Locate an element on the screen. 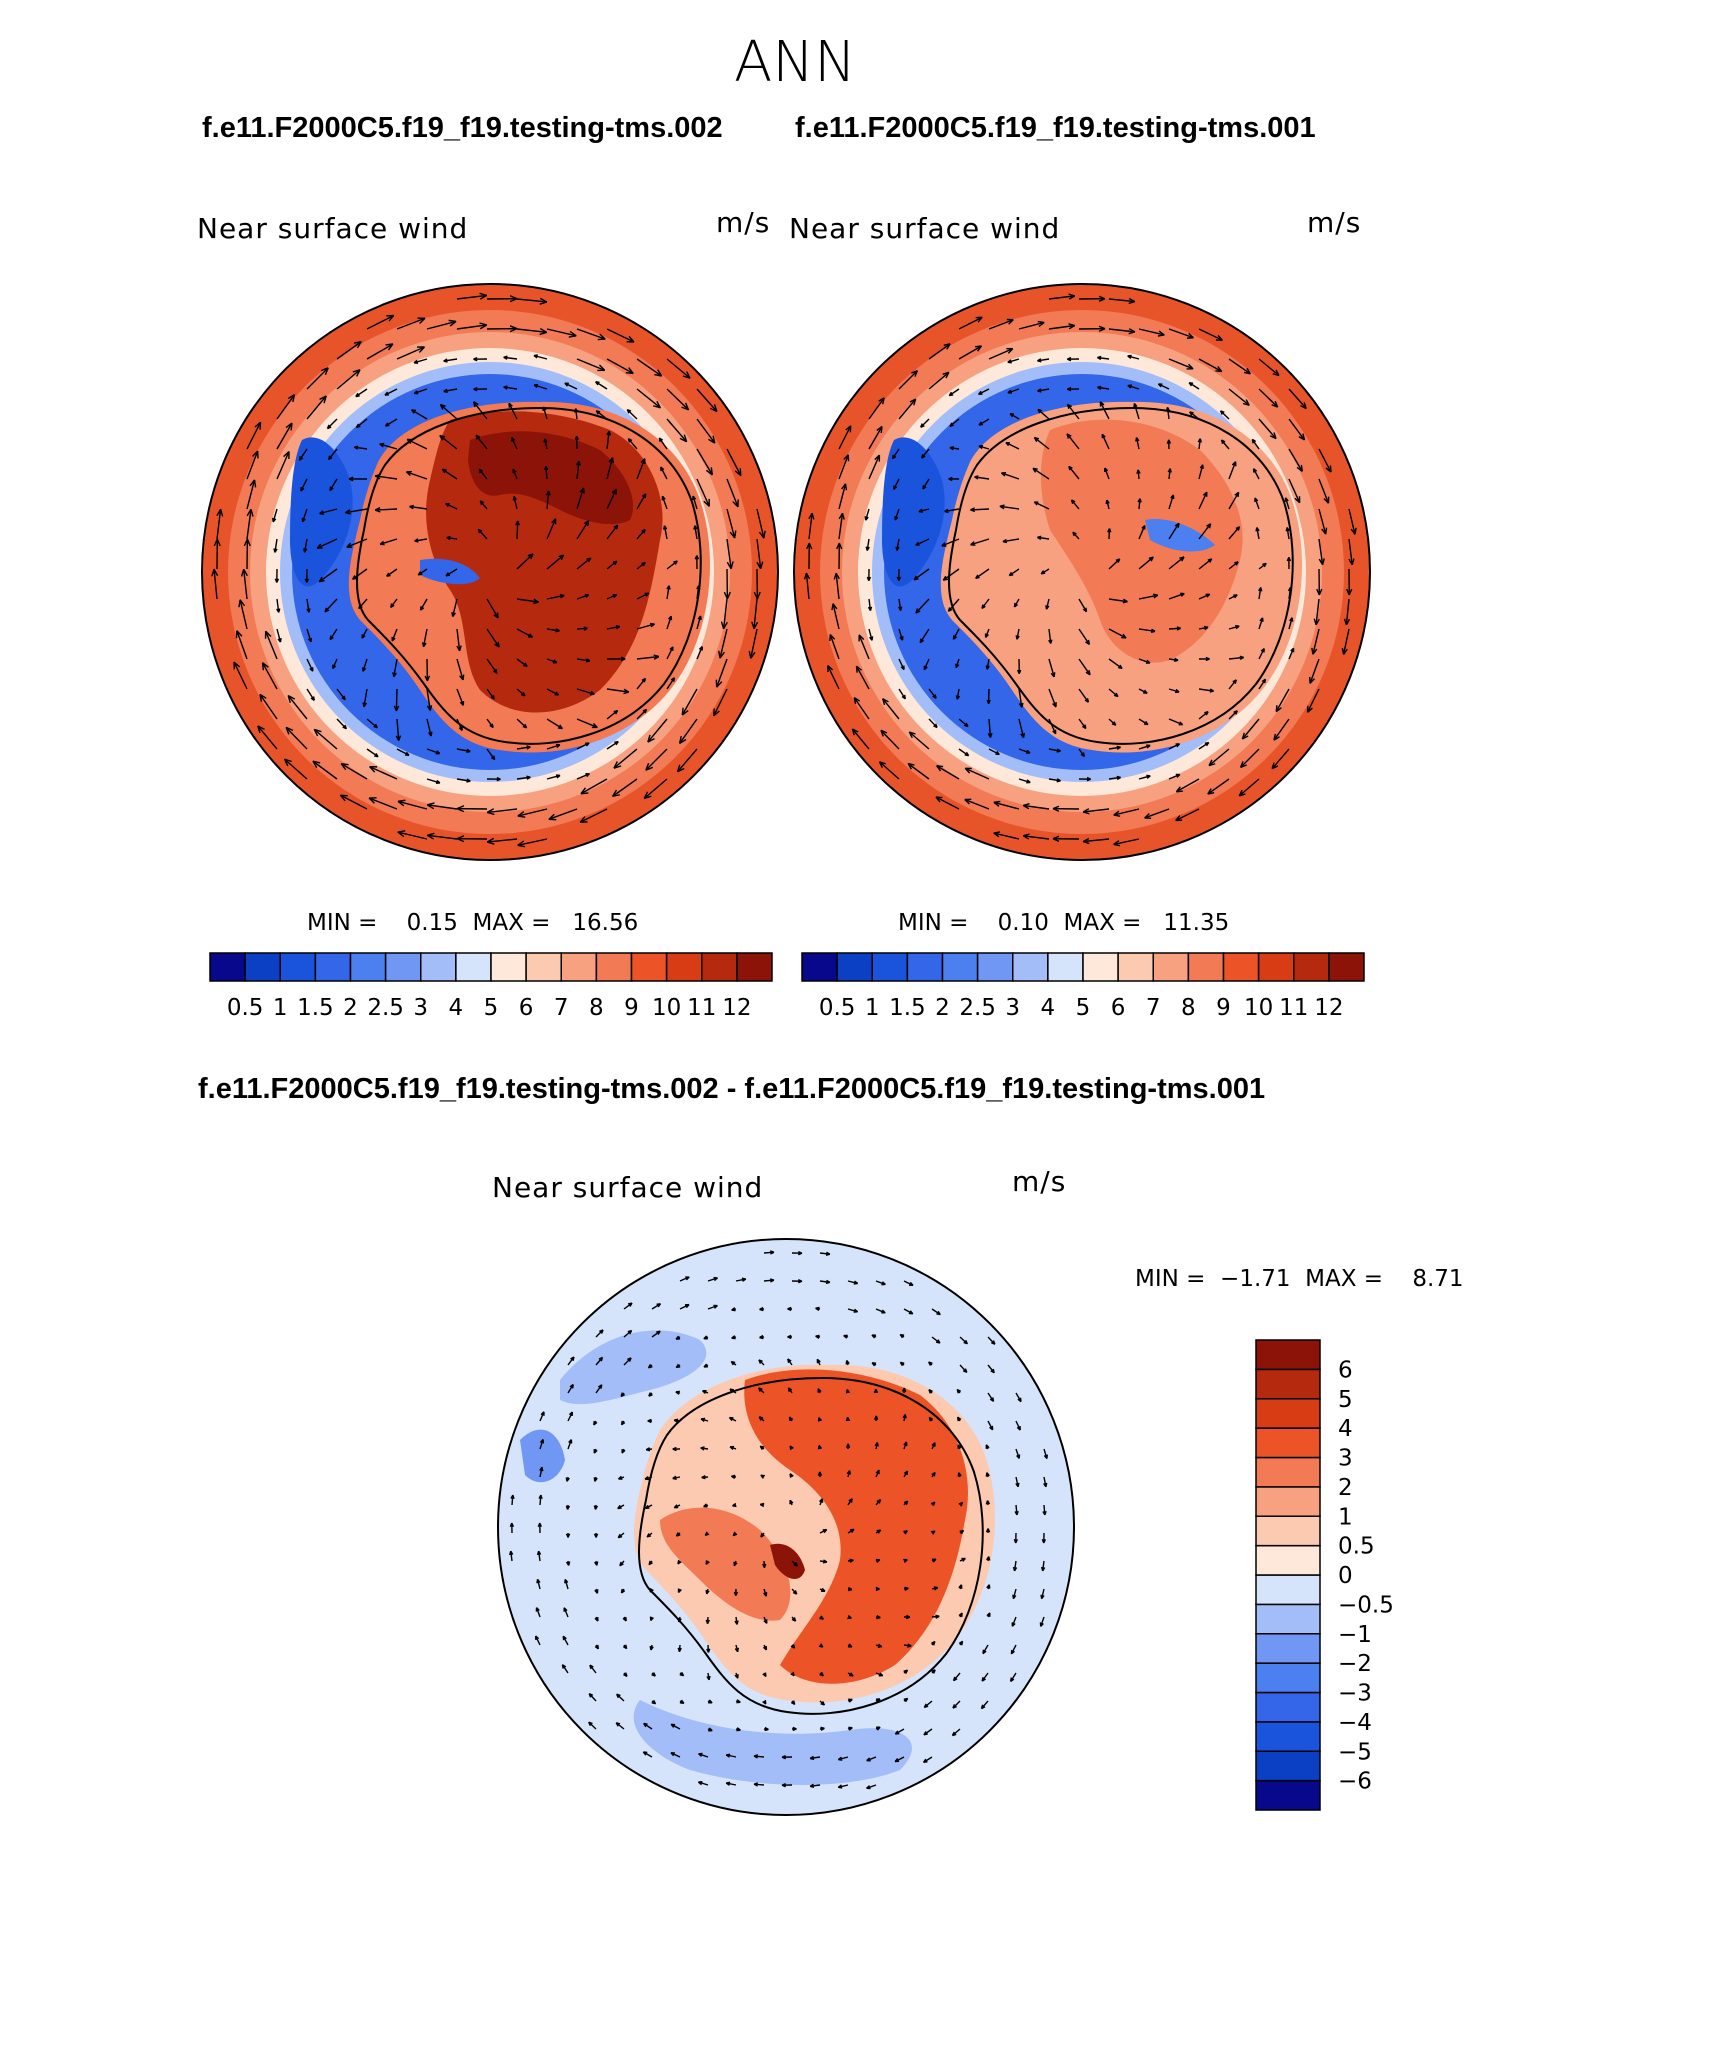 The width and height of the screenshot is (1710, 2061). case2-colorbar-tick-label: 1 is located at coordinates (872, 1008).